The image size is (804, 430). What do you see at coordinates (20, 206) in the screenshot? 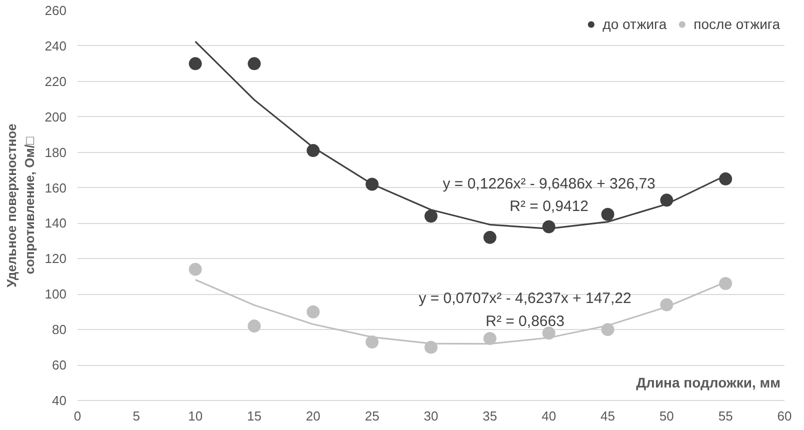
I see `y-axis-title: Удельное поверхностное сопротивление, Ом/□` at bounding box center [20, 206].